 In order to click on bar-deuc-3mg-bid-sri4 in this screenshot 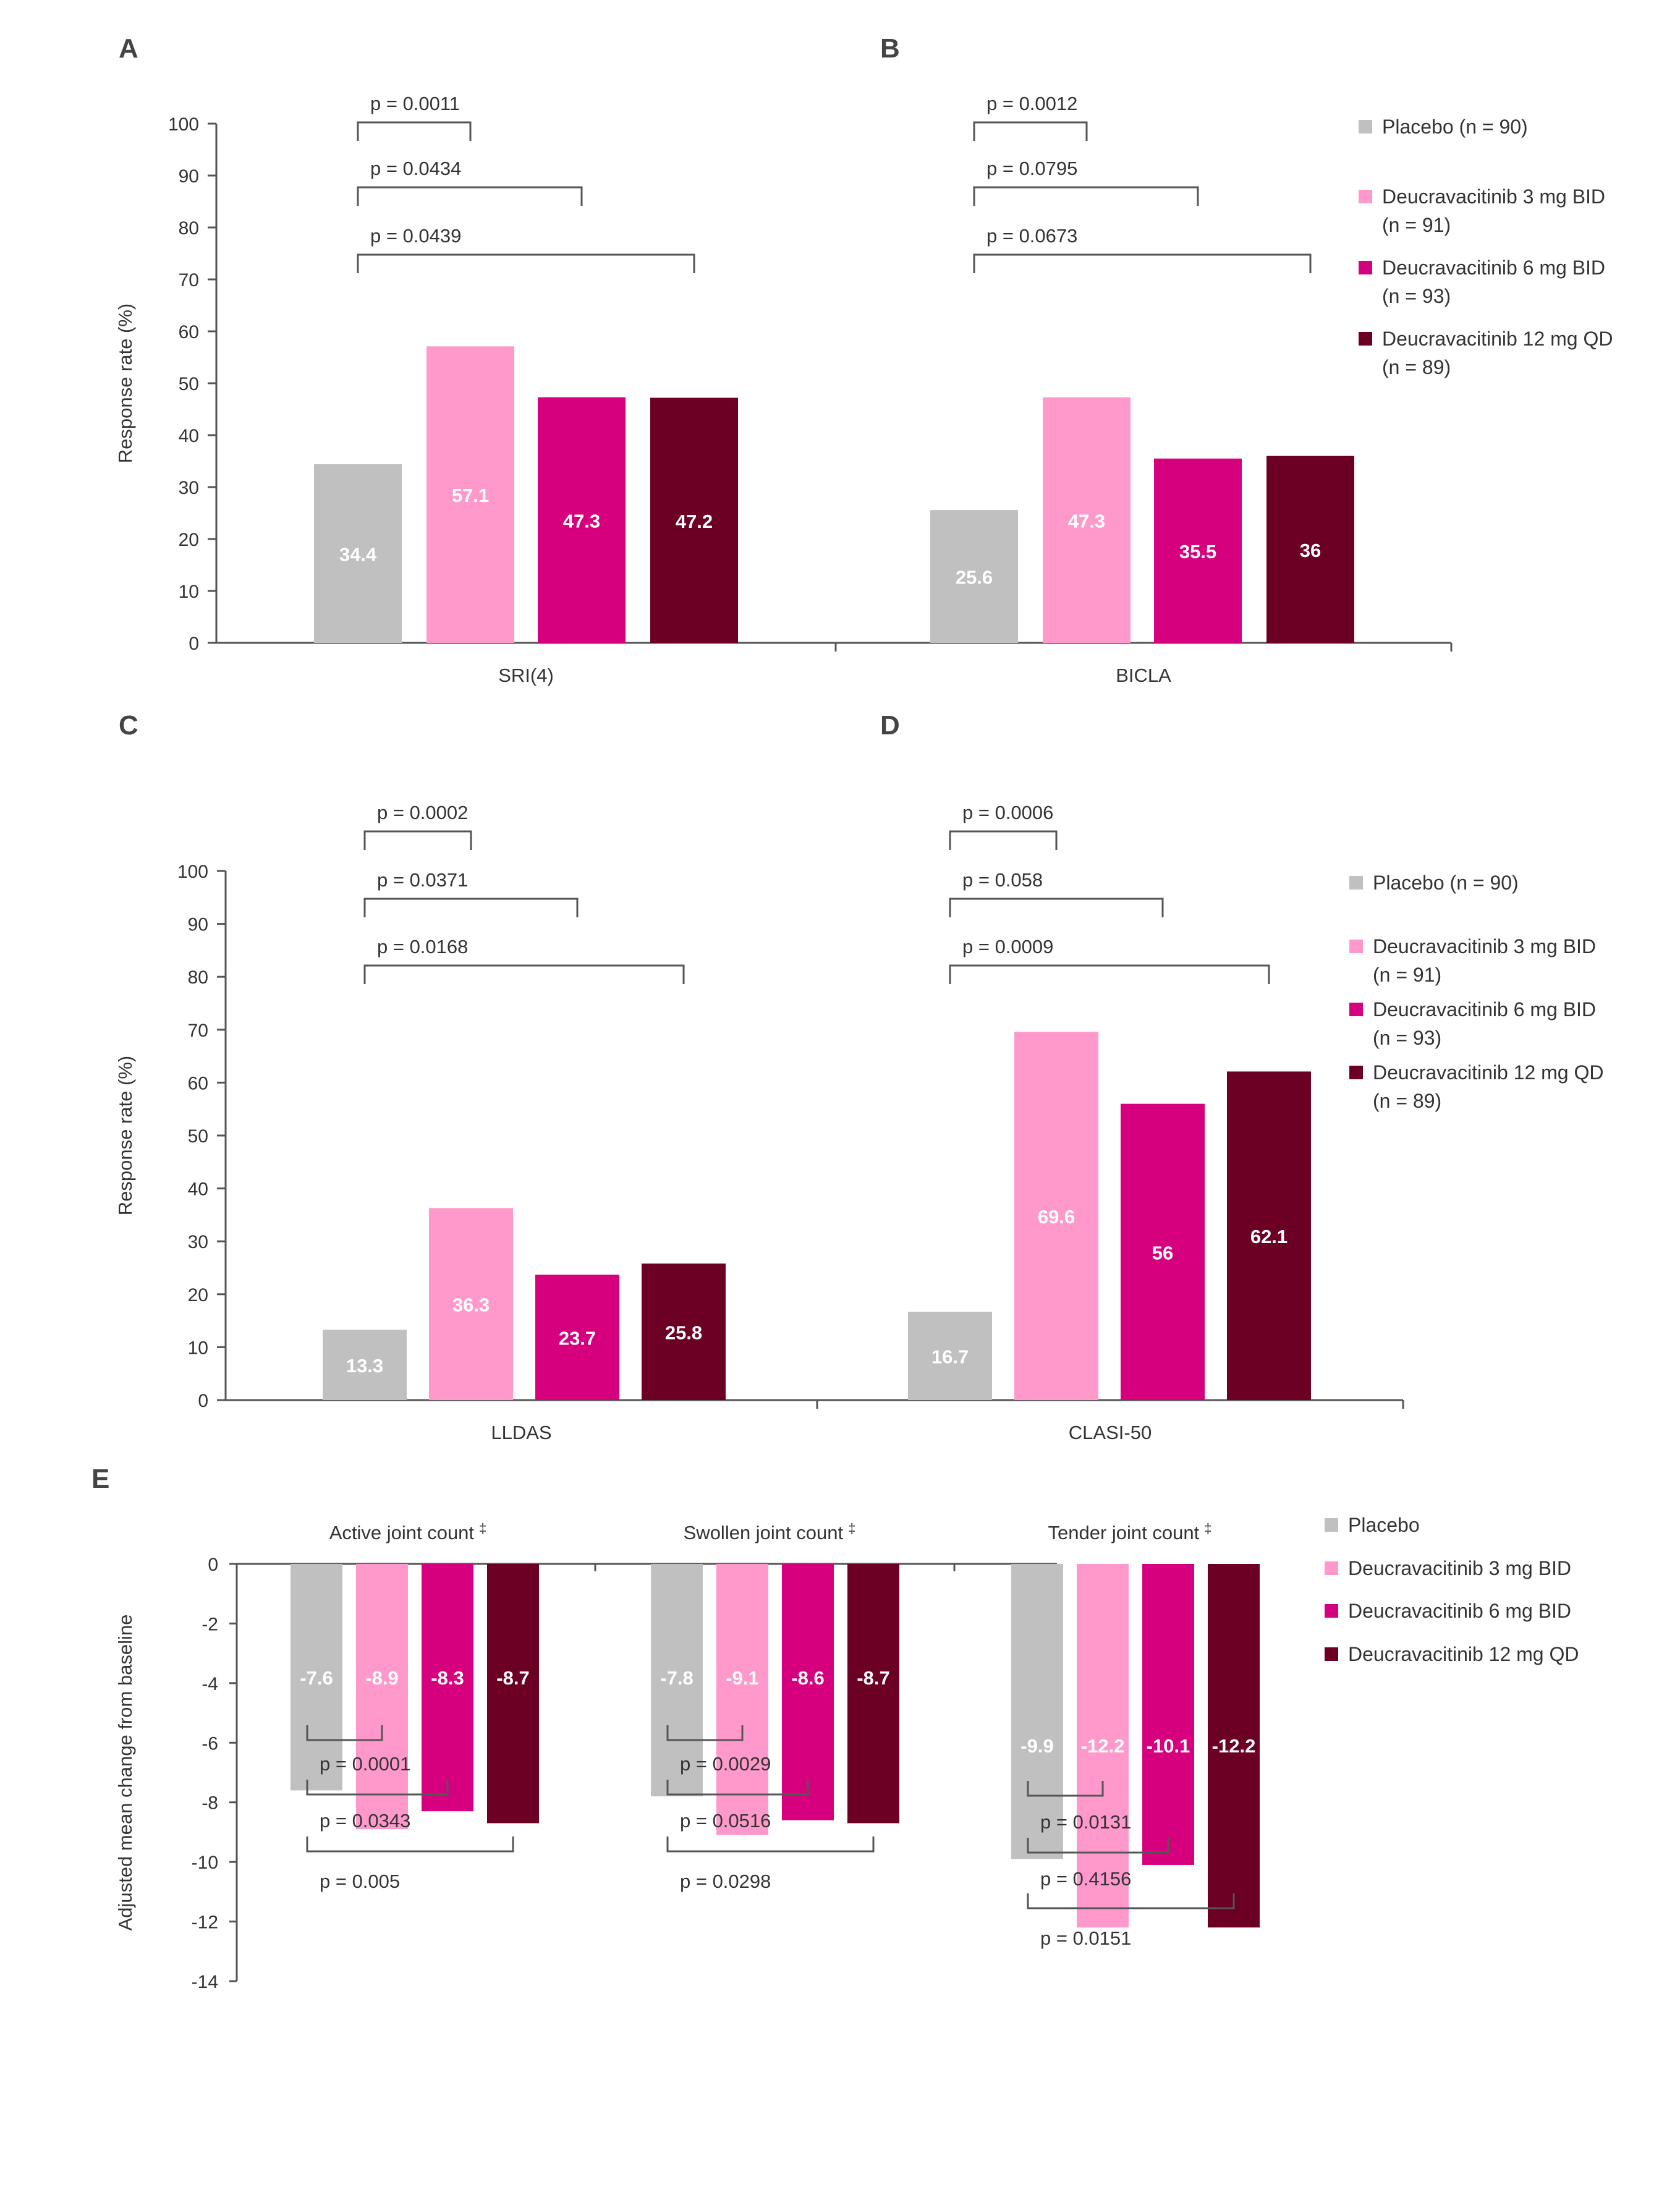, I will do `click(470, 494)`.